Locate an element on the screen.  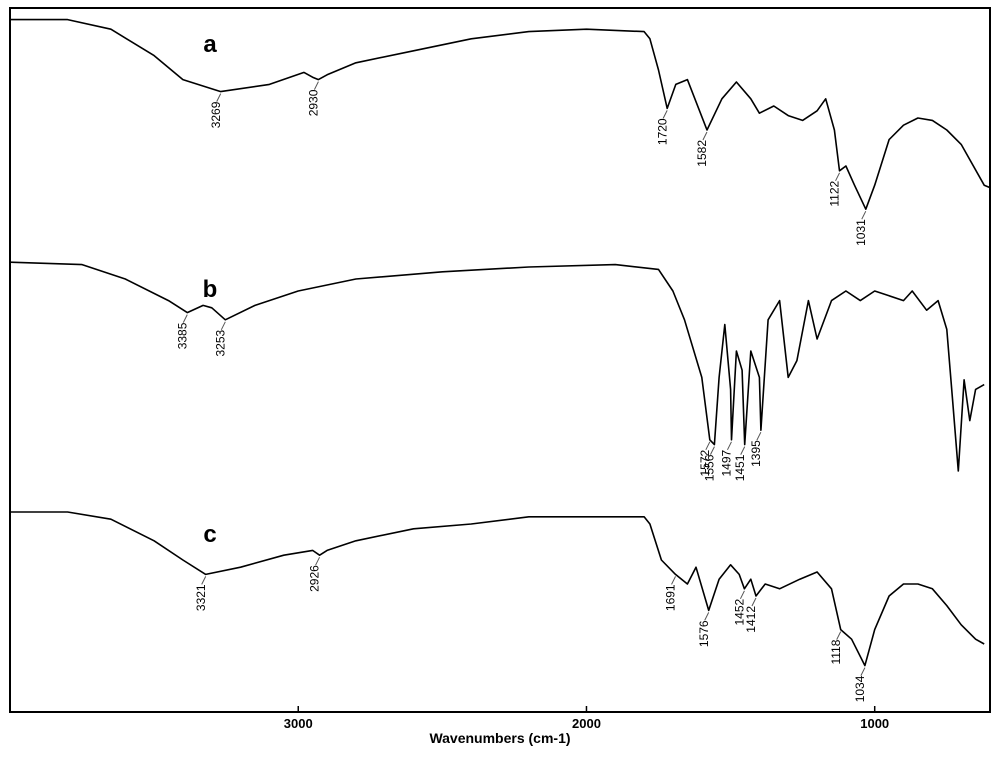
peak-label: 1572 is located at coordinates (705, 462).